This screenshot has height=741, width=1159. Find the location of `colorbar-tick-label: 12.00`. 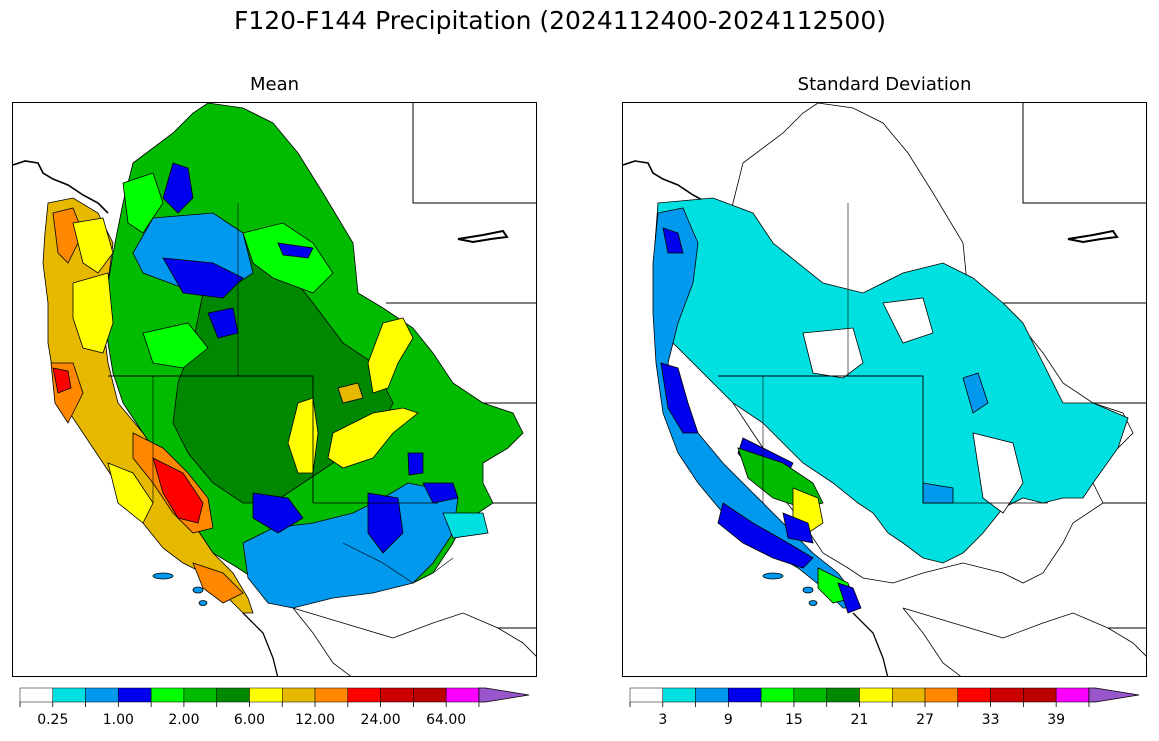

colorbar-tick-label: 12.00 is located at coordinates (315, 720).